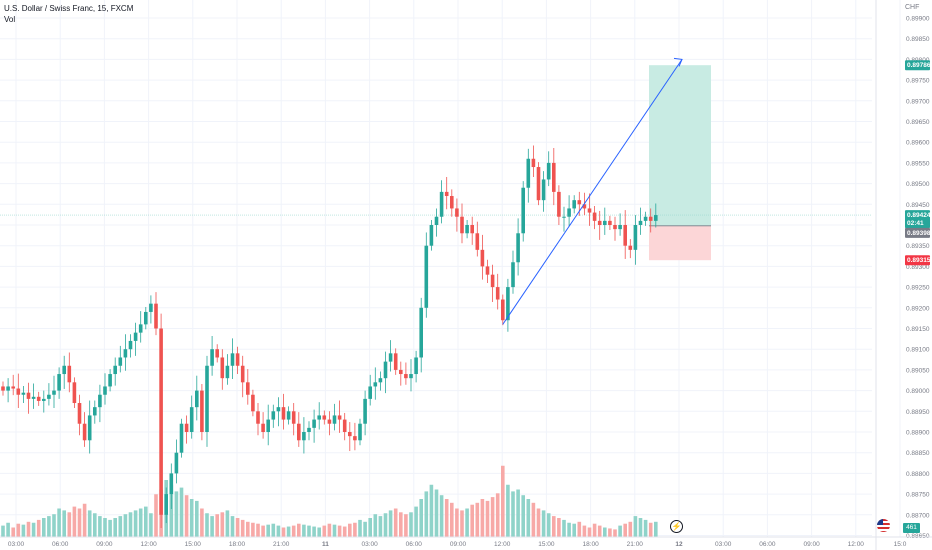 Image resolution: width=932 pixels, height=550 pixels. What do you see at coordinates (325, 544) in the screenshot?
I see `time-tick-label: 11` at bounding box center [325, 544].